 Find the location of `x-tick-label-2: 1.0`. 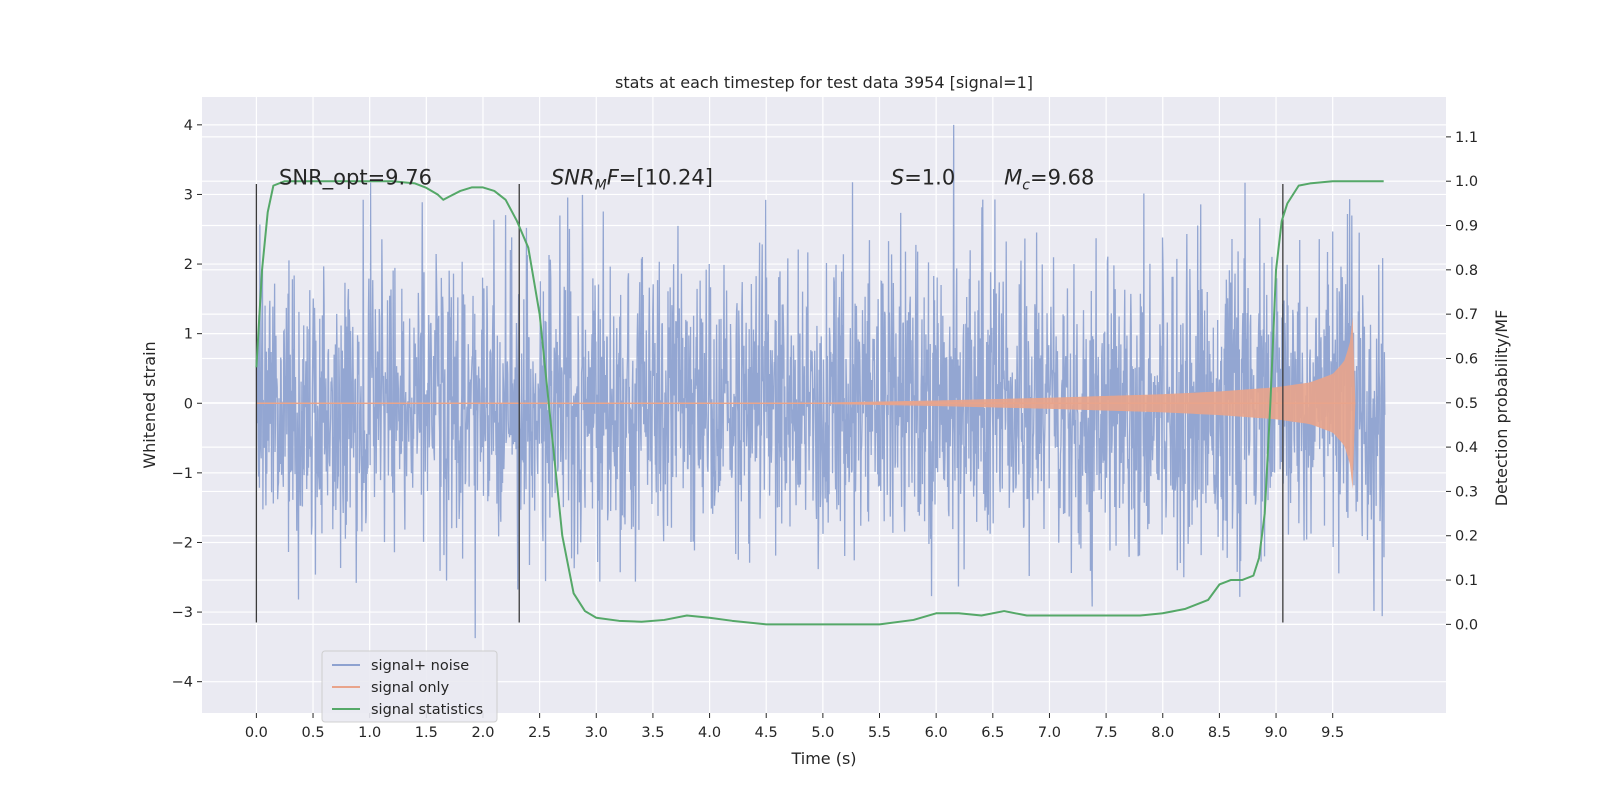

x-tick-label-2: 1.0 is located at coordinates (369, 733).